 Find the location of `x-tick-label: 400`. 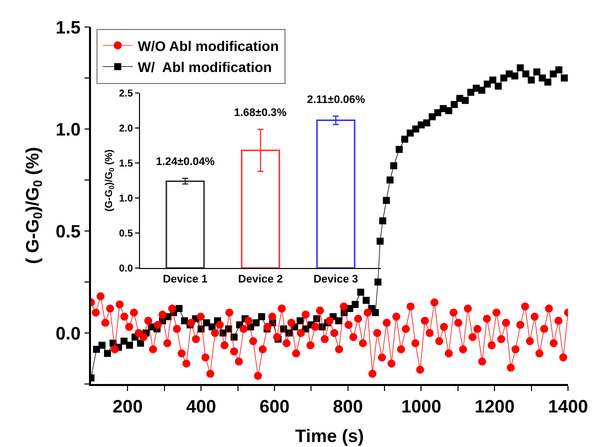

x-tick-label: 400 is located at coordinates (201, 406).